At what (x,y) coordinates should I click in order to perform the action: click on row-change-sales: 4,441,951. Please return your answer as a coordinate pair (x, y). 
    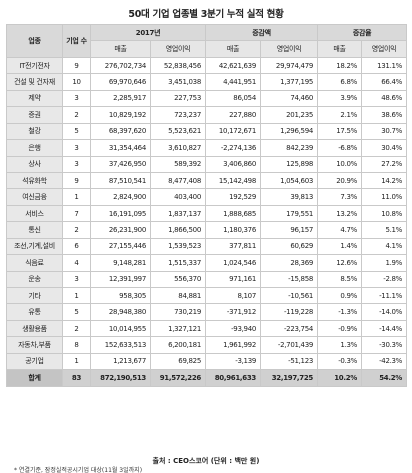
    Looking at the image, I should click on (233, 82).